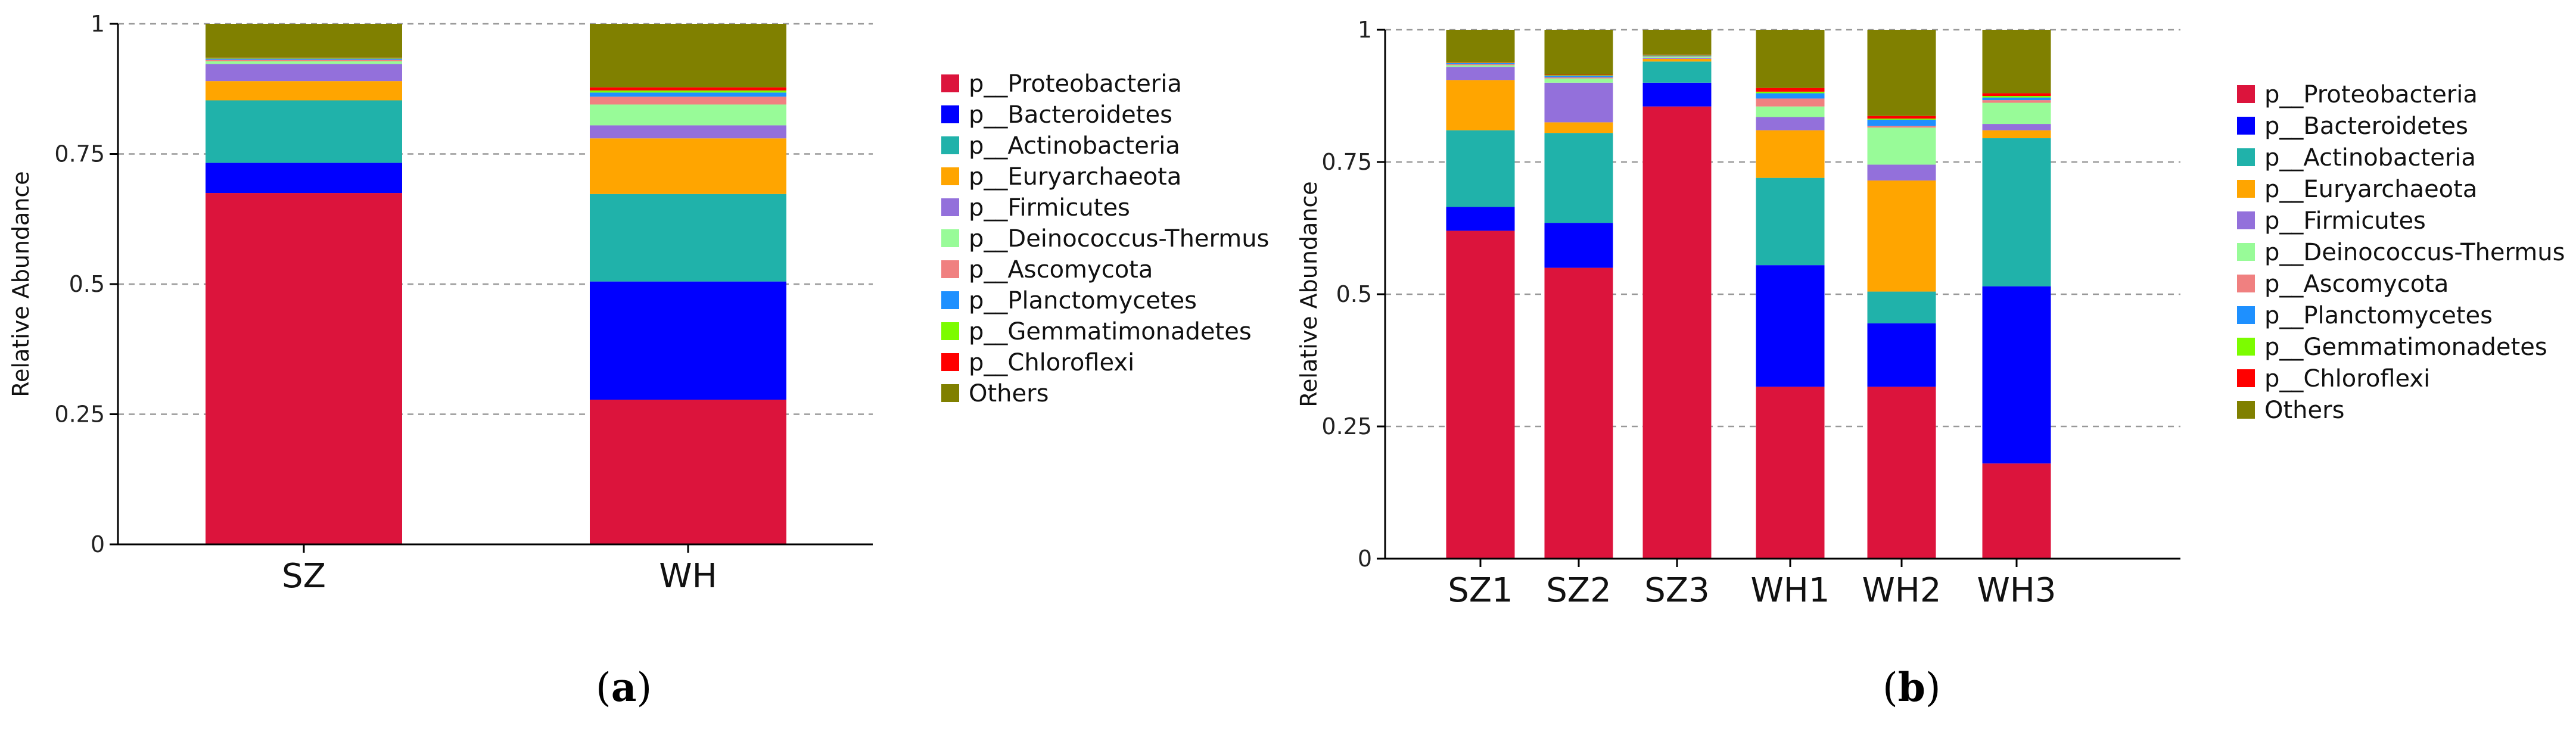  Describe the element at coordinates (1083, 300) in the screenshot. I see `legend-label-a-7: p__Planctomycetes` at that location.